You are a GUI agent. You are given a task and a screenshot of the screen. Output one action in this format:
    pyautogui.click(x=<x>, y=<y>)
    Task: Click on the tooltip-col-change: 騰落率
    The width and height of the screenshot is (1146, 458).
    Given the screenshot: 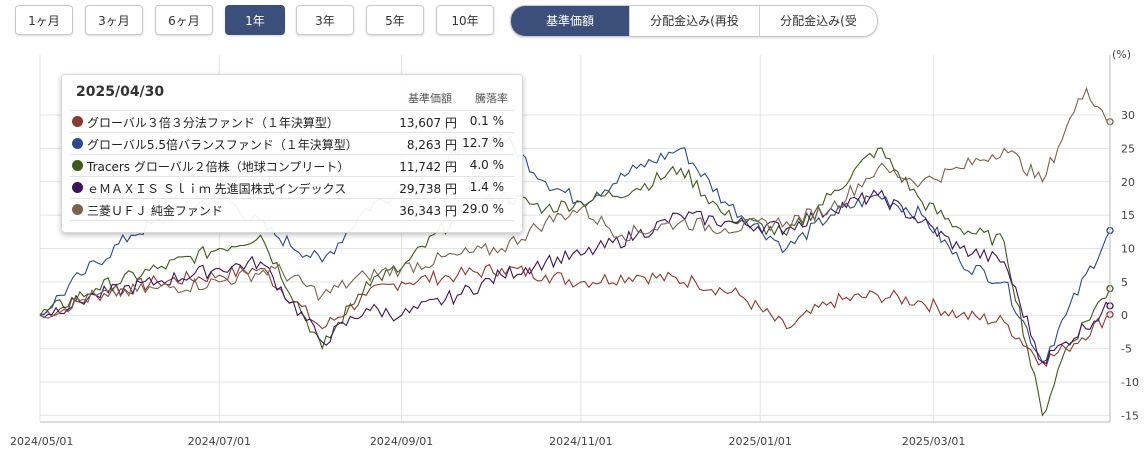 What is the action you would take?
    pyautogui.click(x=491, y=98)
    